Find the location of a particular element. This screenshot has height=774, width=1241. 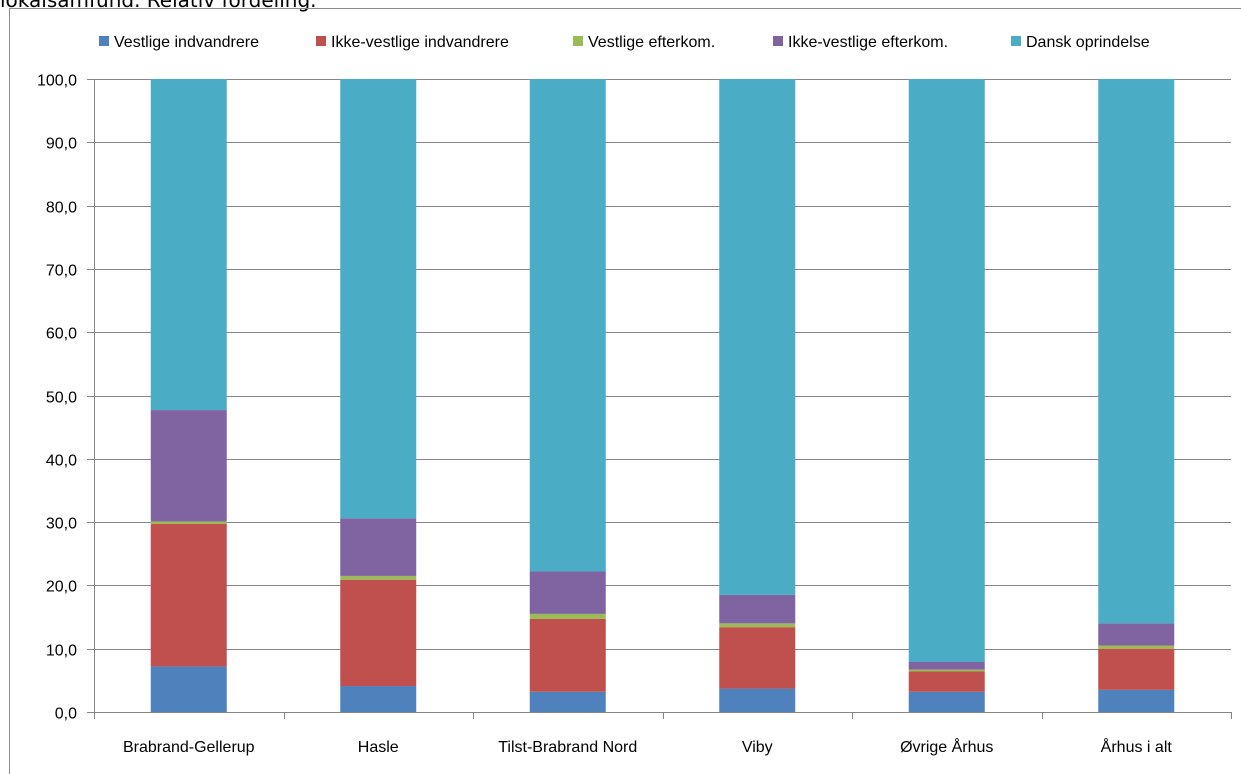

y-tick-label: 50,0 is located at coordinates (61, 398).